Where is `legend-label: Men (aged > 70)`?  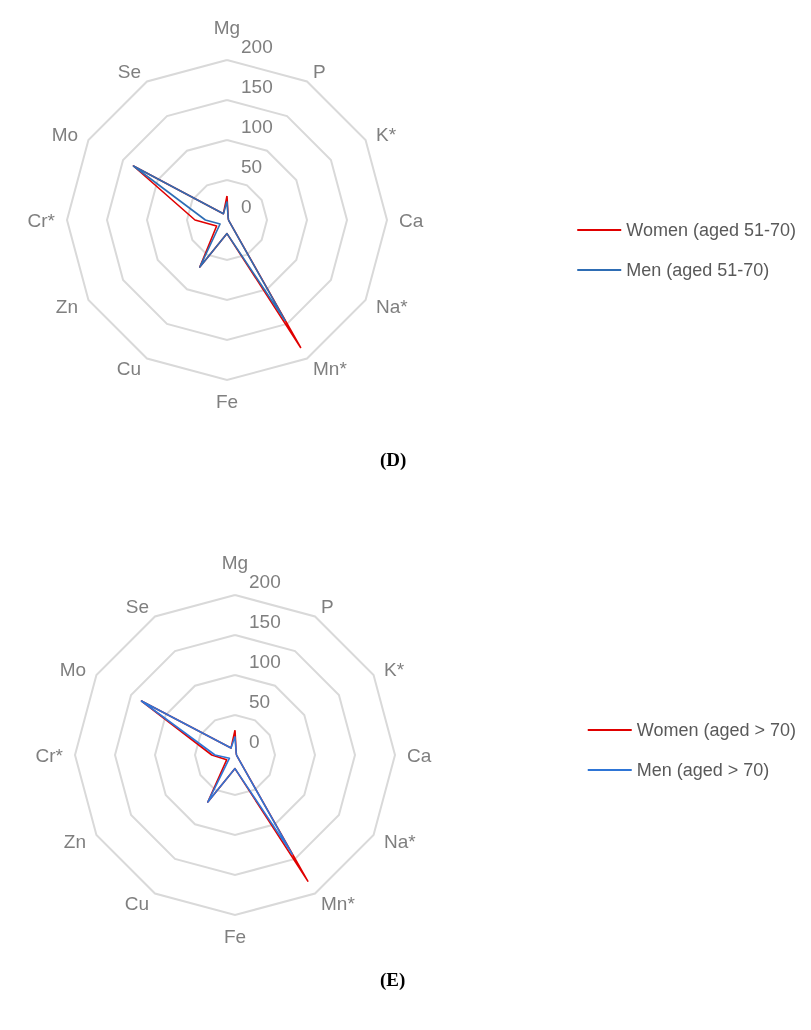
legend-label: Men (aged > 70) is located at coordinates (703, 770).